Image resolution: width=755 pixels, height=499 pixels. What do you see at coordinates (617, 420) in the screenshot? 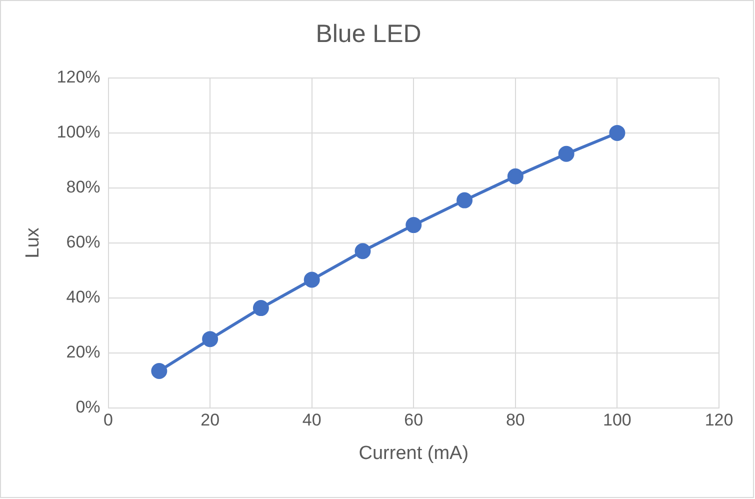
I see `x-tick-label: 100` at bounding box center [617, 420].